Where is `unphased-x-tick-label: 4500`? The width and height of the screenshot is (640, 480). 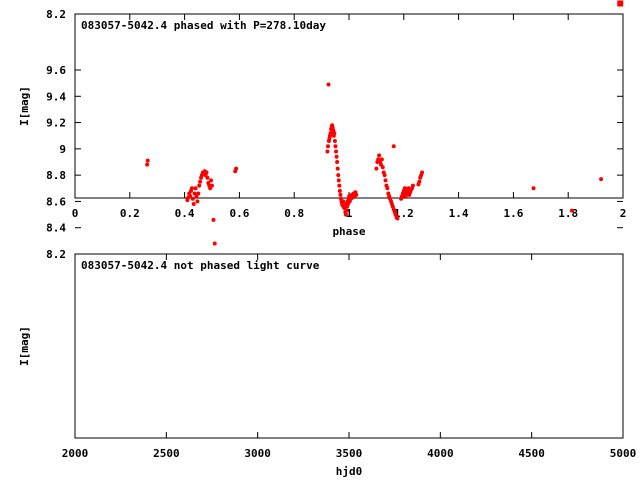 unphased-x-tick-label: 4500 is located at coordinates (531, 453).